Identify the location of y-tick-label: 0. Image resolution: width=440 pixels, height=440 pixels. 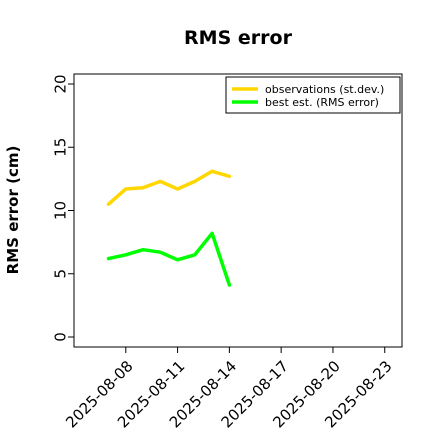
(60, 337).